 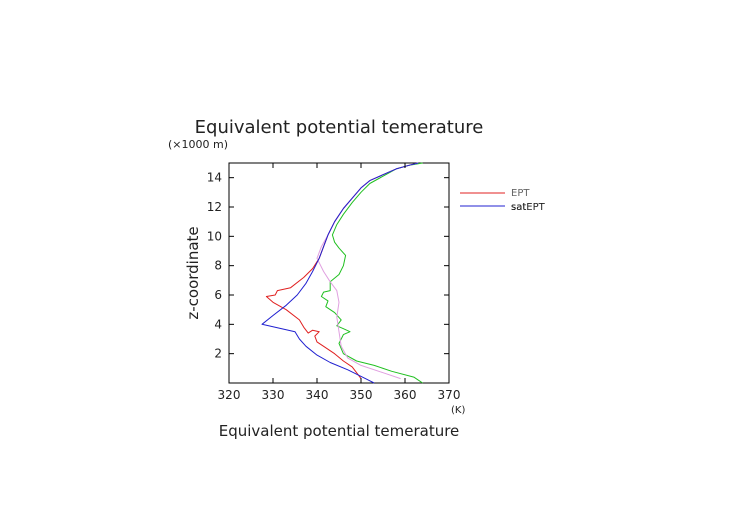 I want to click on y-tick-label: 6, so click(x=218, y=295).